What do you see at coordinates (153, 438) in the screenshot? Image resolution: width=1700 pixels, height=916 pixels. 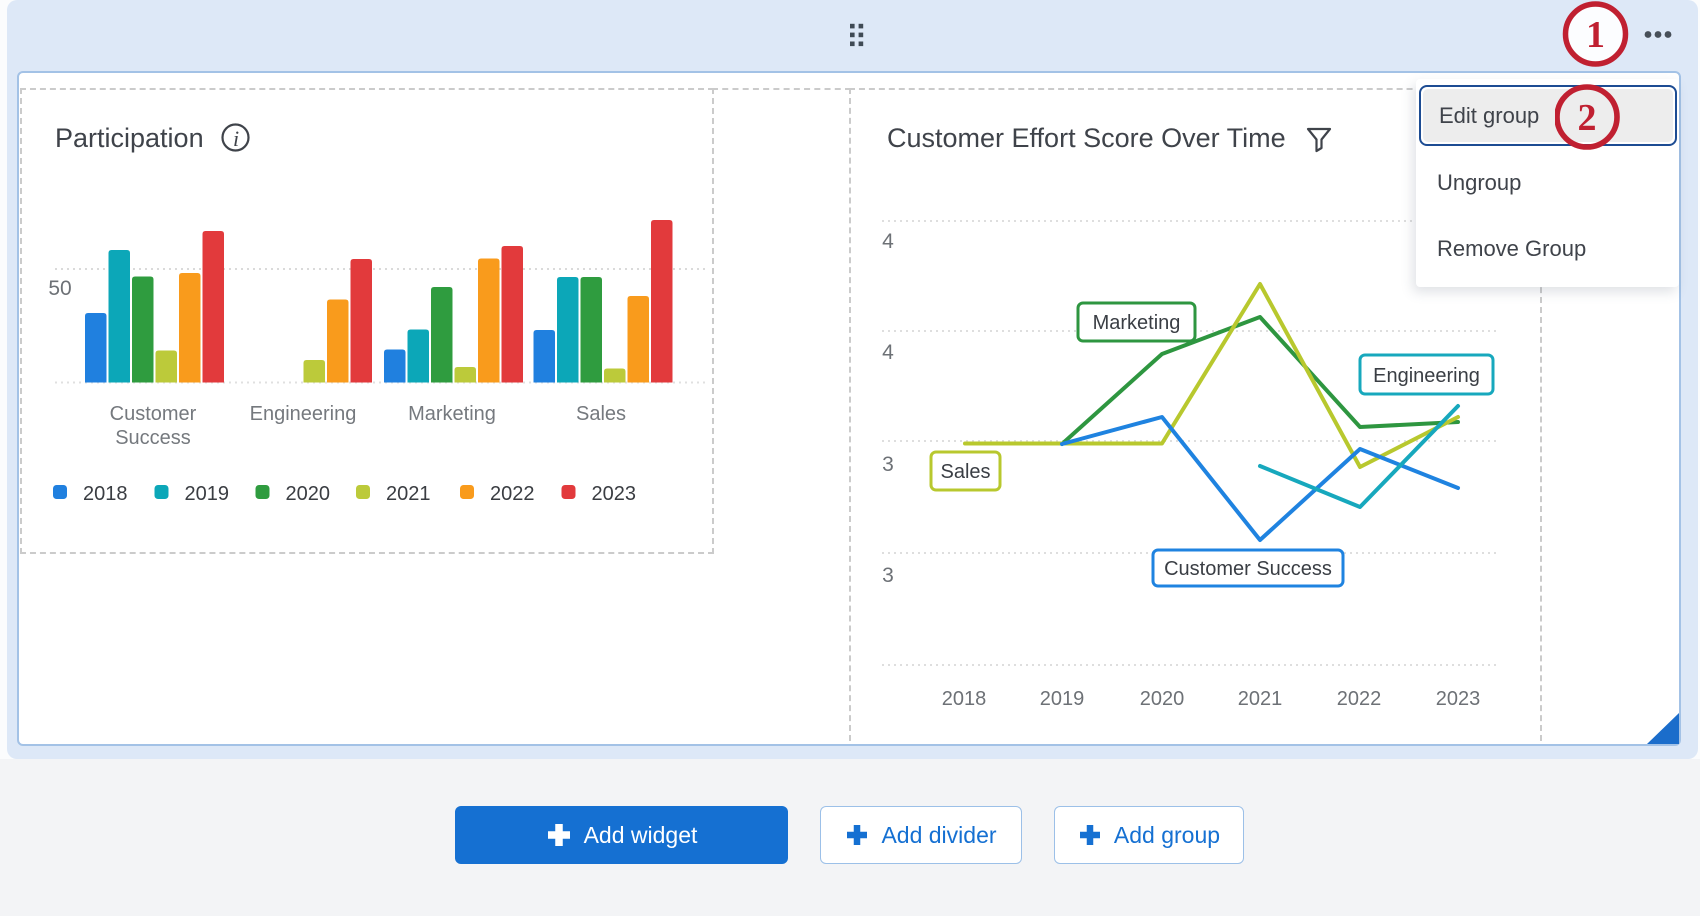 I see `svg-text: Success` at bounding box center [153, 438].